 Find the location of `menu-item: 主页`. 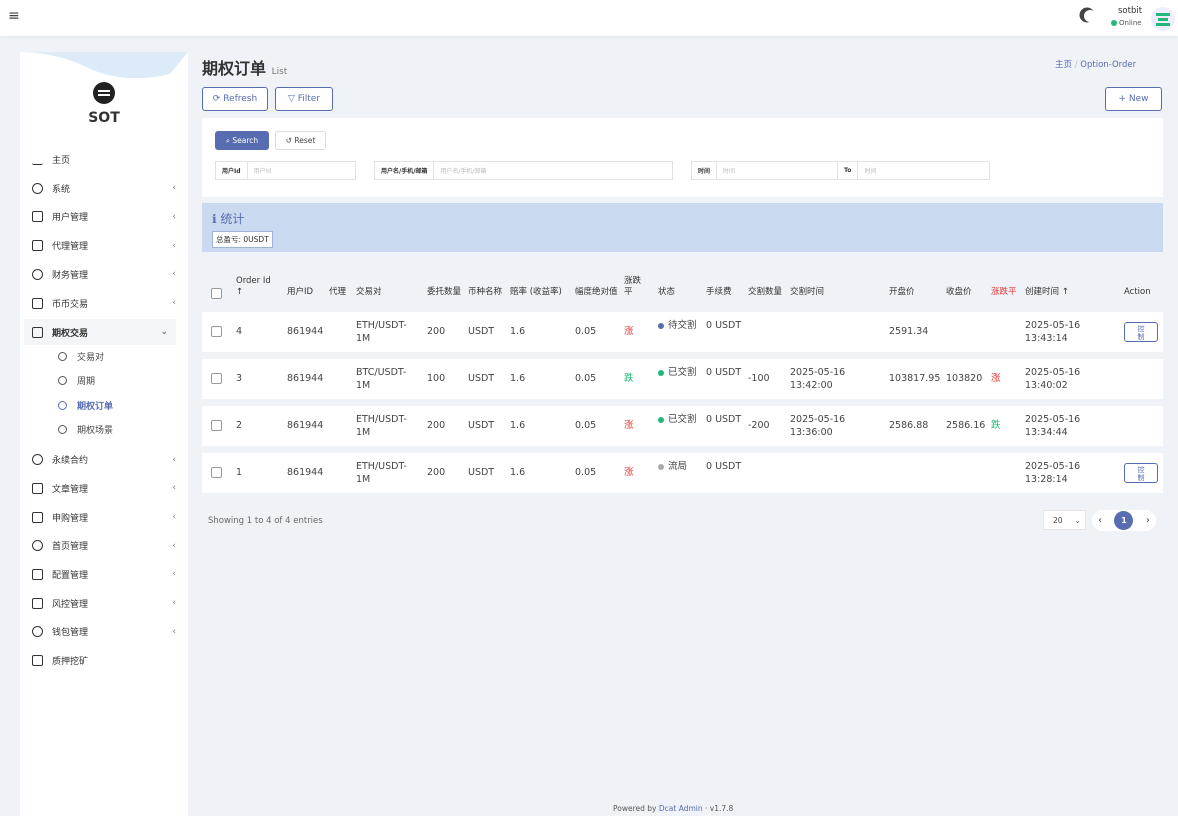

menu-item: 主页 is located at coordinates (104, 159).